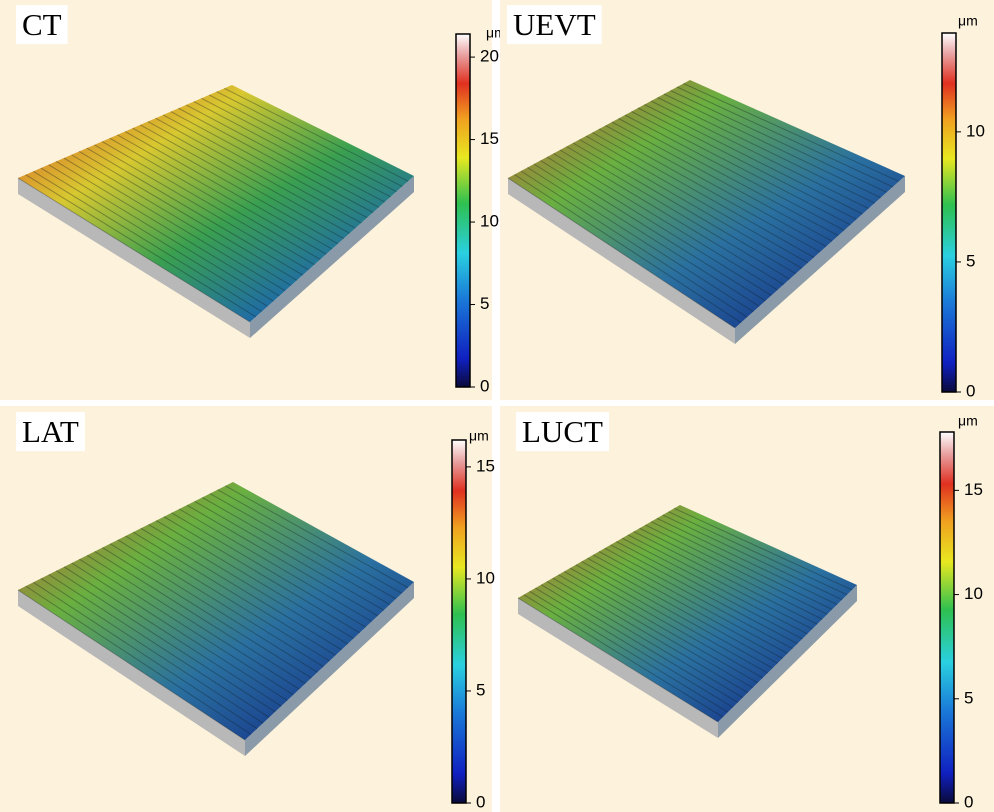 This screenshot has height=812, width=994. Describe the element at coordinates (42, 24) in the screenshot. I see `panel-label: CT` at that location.